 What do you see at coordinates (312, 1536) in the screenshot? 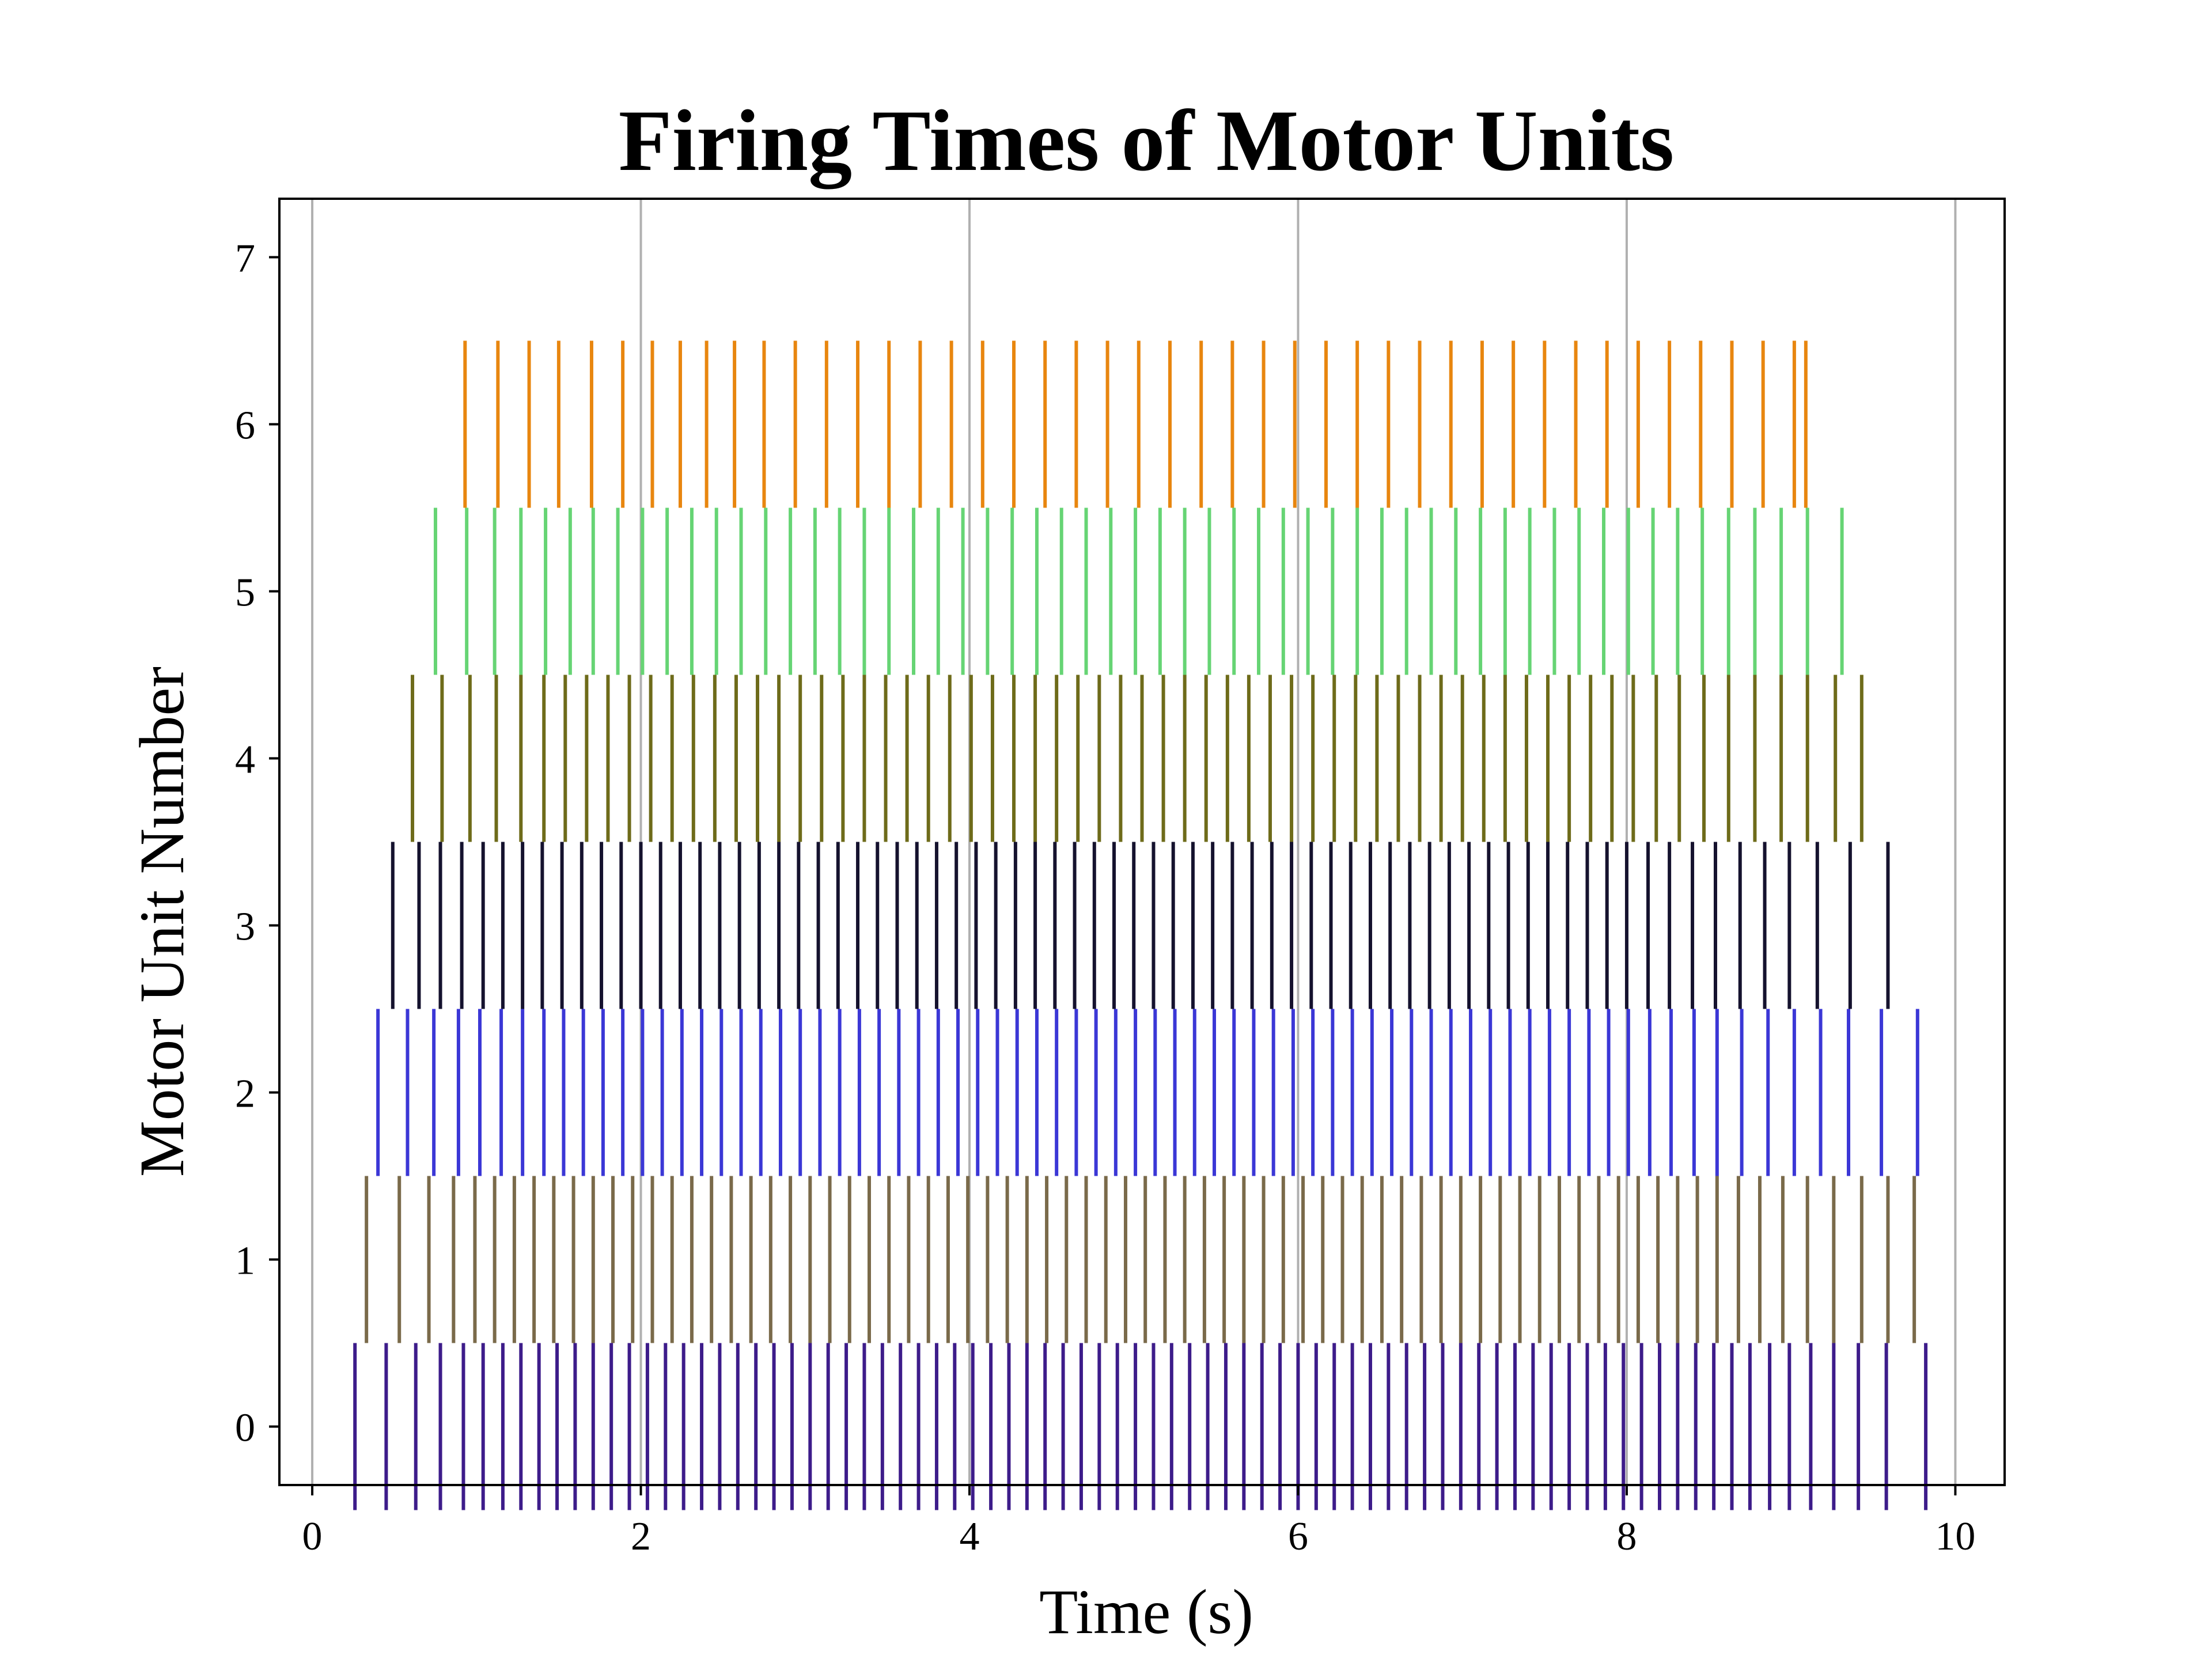
I see `x-tick-label: 0` at bounding box center [312, 1536].